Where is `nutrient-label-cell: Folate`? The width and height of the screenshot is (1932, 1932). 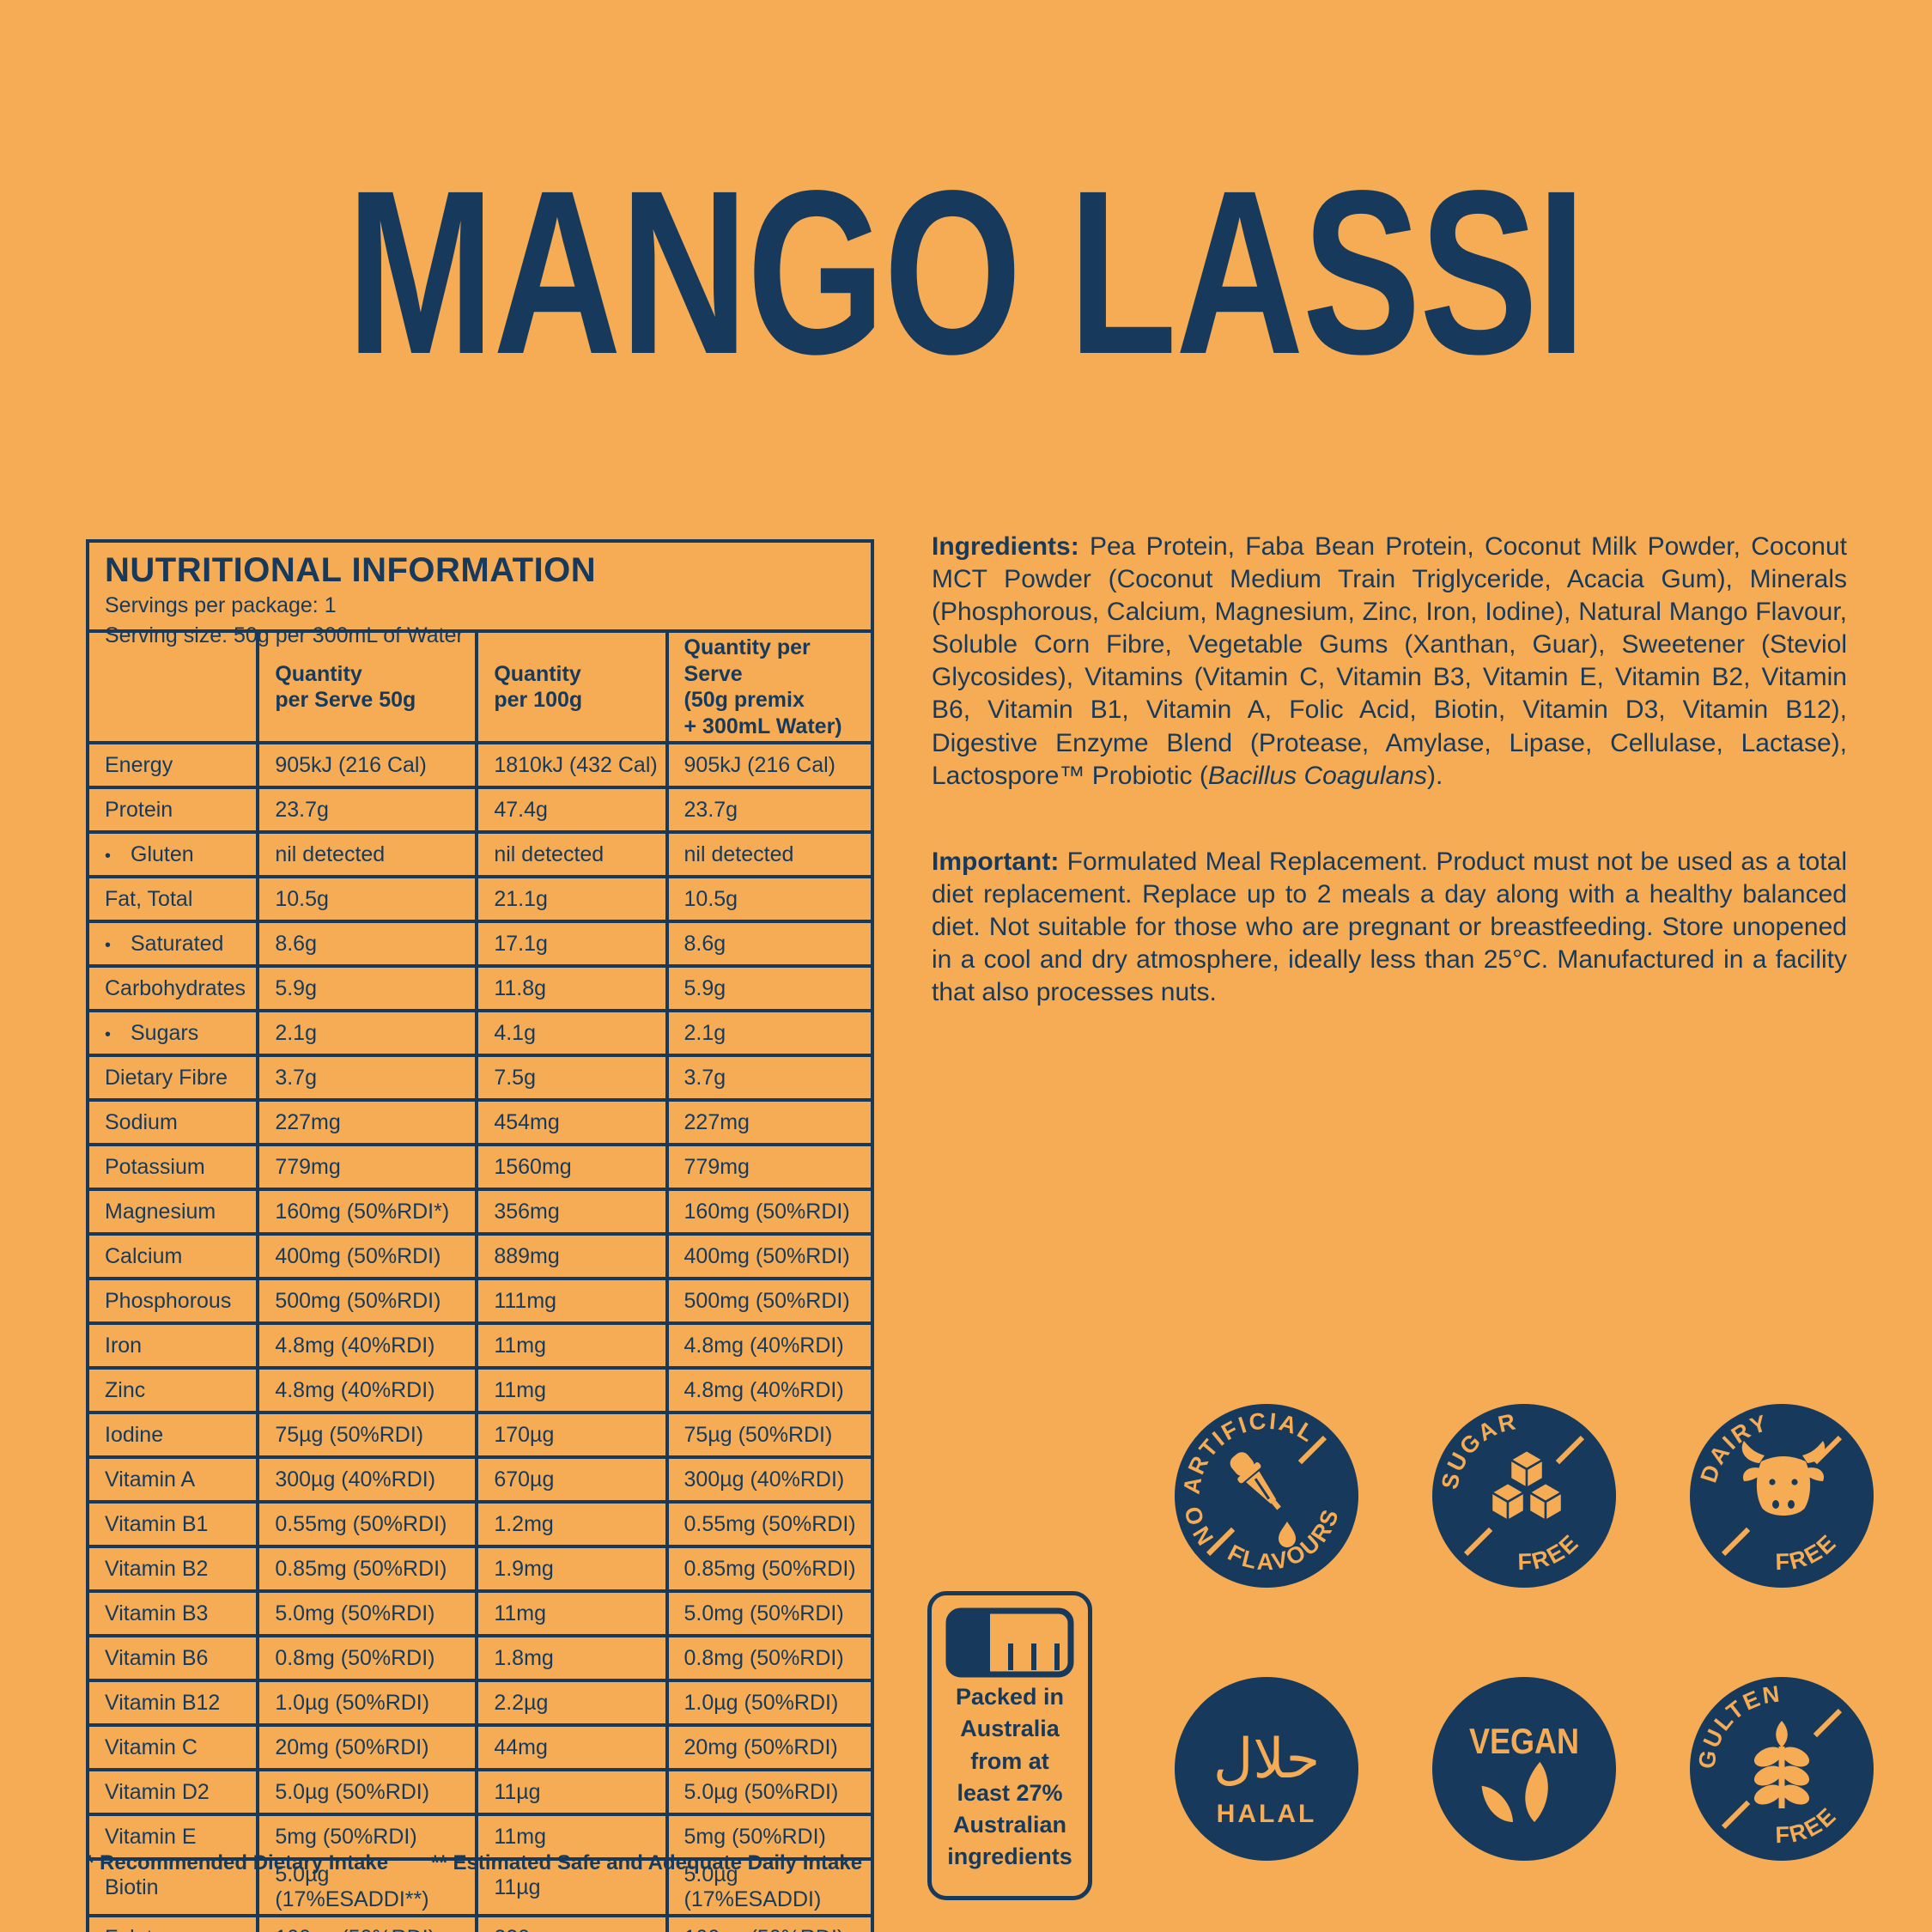 nutrient-label-cell: Folate is located at coordinates (172, 1923).